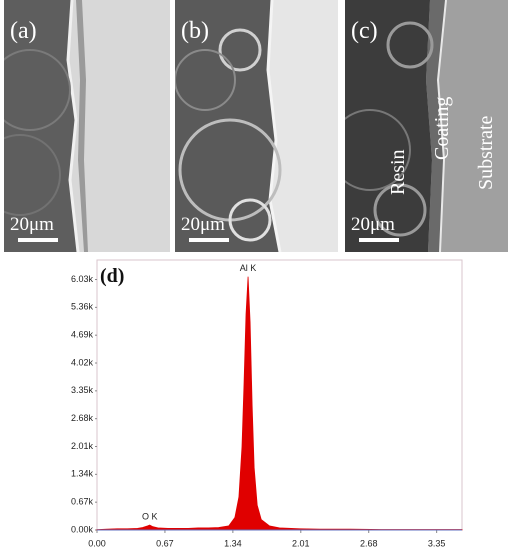 This screenshot has height=550, width=512. I want to click on layer-label: Resin, so click(398, 172).